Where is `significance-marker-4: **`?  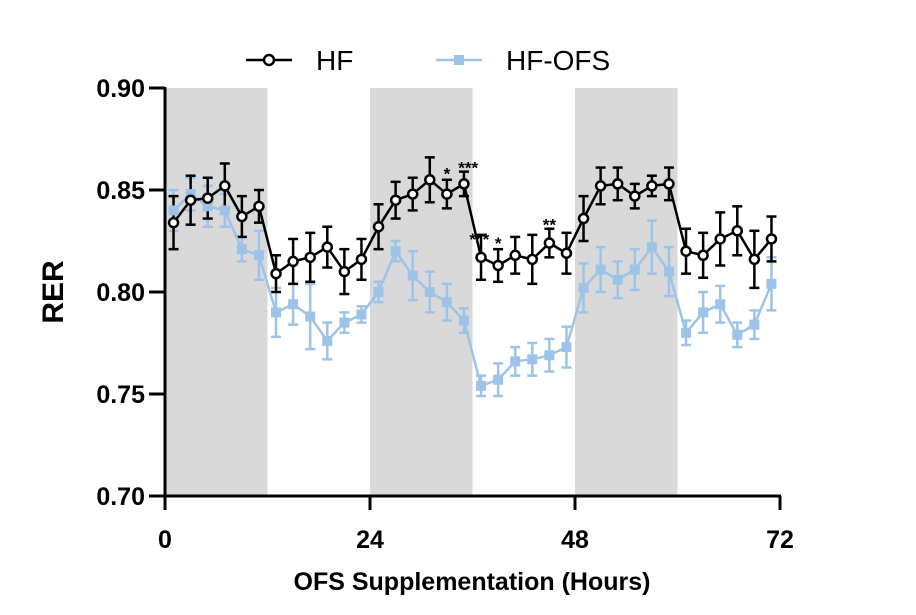
significance-marker-4: ** is located at coordinates (550, 225).